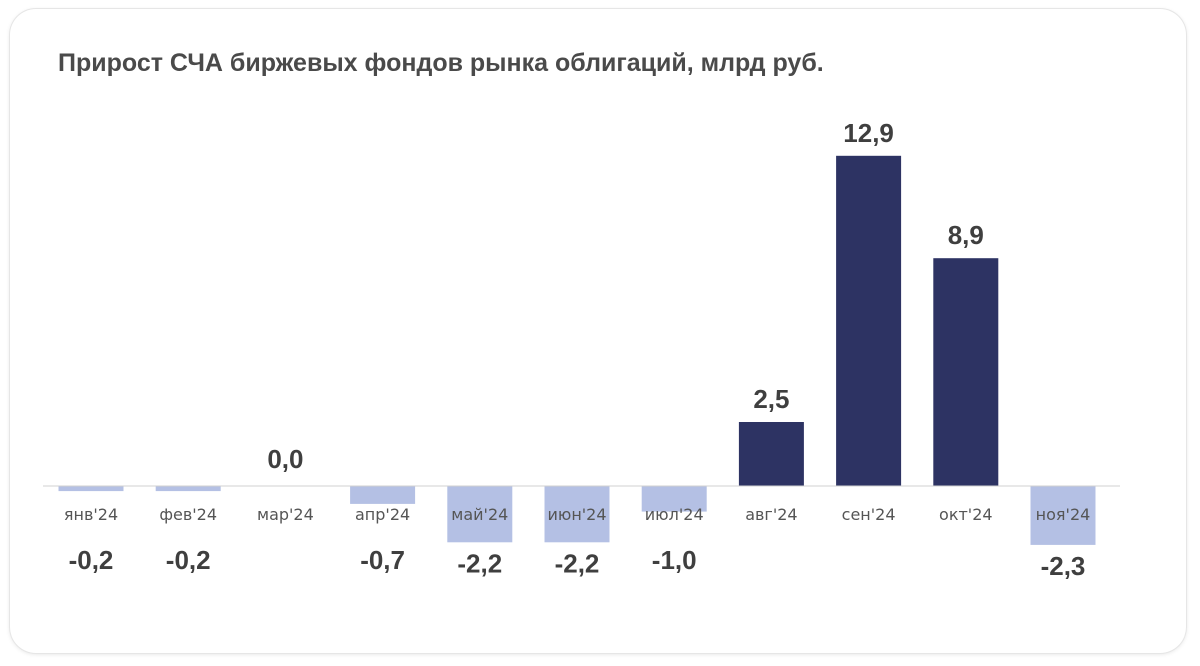 The image size is (1200, 666). I want to click on data-label-7: -1,0, so click(674, 560).